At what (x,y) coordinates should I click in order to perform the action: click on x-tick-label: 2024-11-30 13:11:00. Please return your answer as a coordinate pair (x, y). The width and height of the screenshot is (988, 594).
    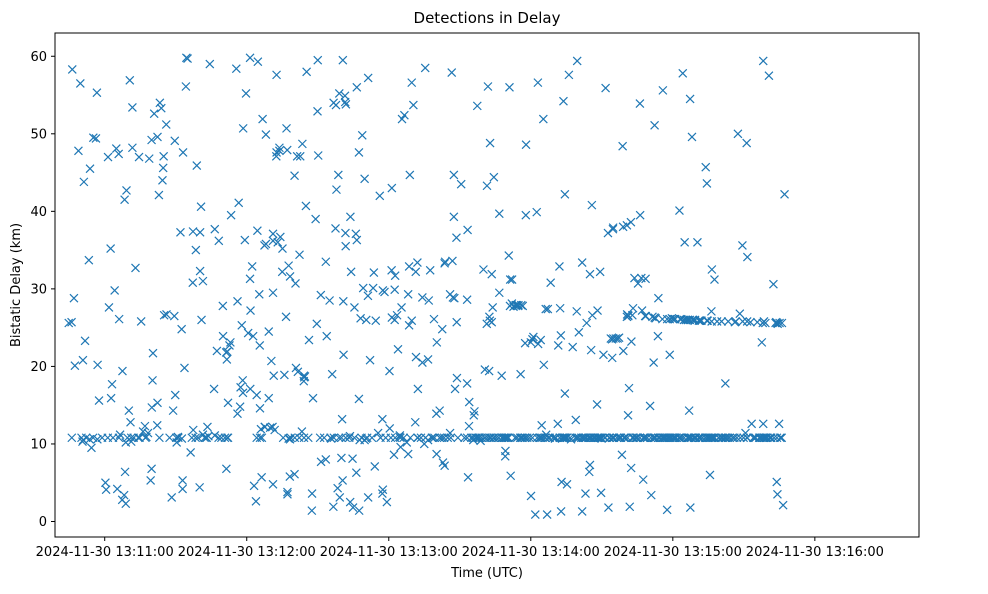
    Looking at the image, I should click on (105, 552).